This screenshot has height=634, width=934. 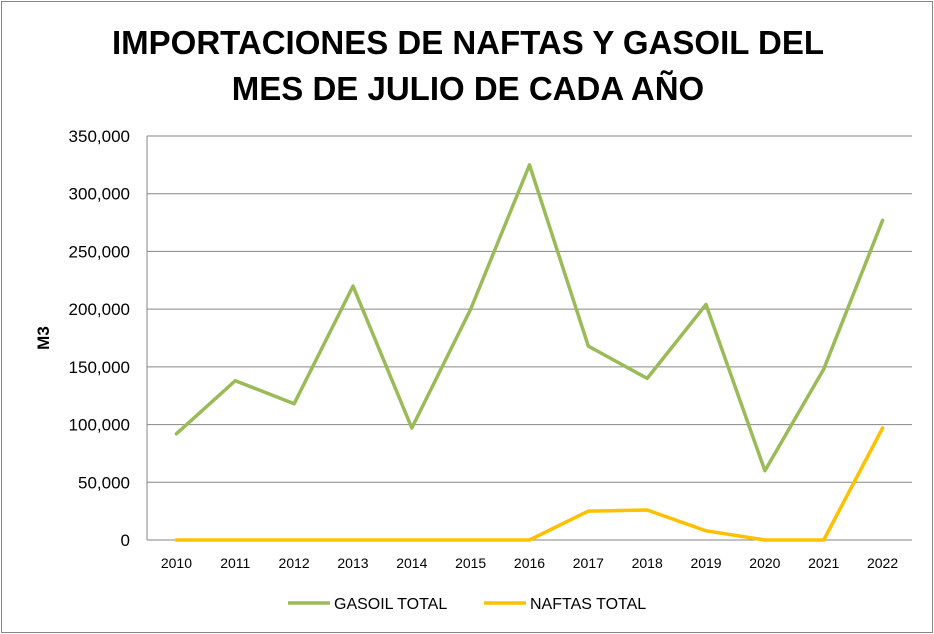 What do you see at coordinates (294, 563) in the screenshot?
I see `x-tick-label: 2012` at bounding box center [294, 563].